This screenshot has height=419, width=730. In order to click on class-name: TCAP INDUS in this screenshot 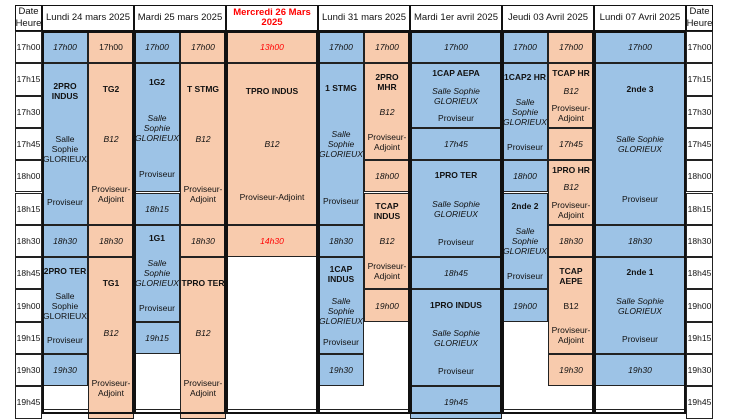, I will do `click(387, 210)`.